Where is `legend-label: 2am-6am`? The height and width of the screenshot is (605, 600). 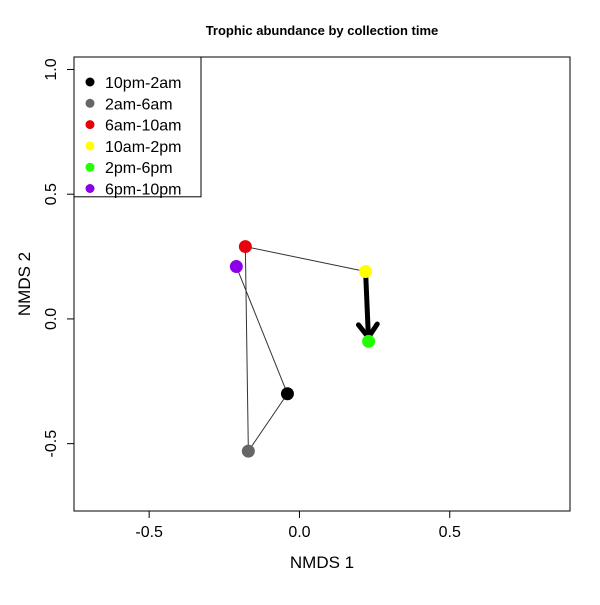 legend-label: 2am-6am is located at coordinates (139, 104).